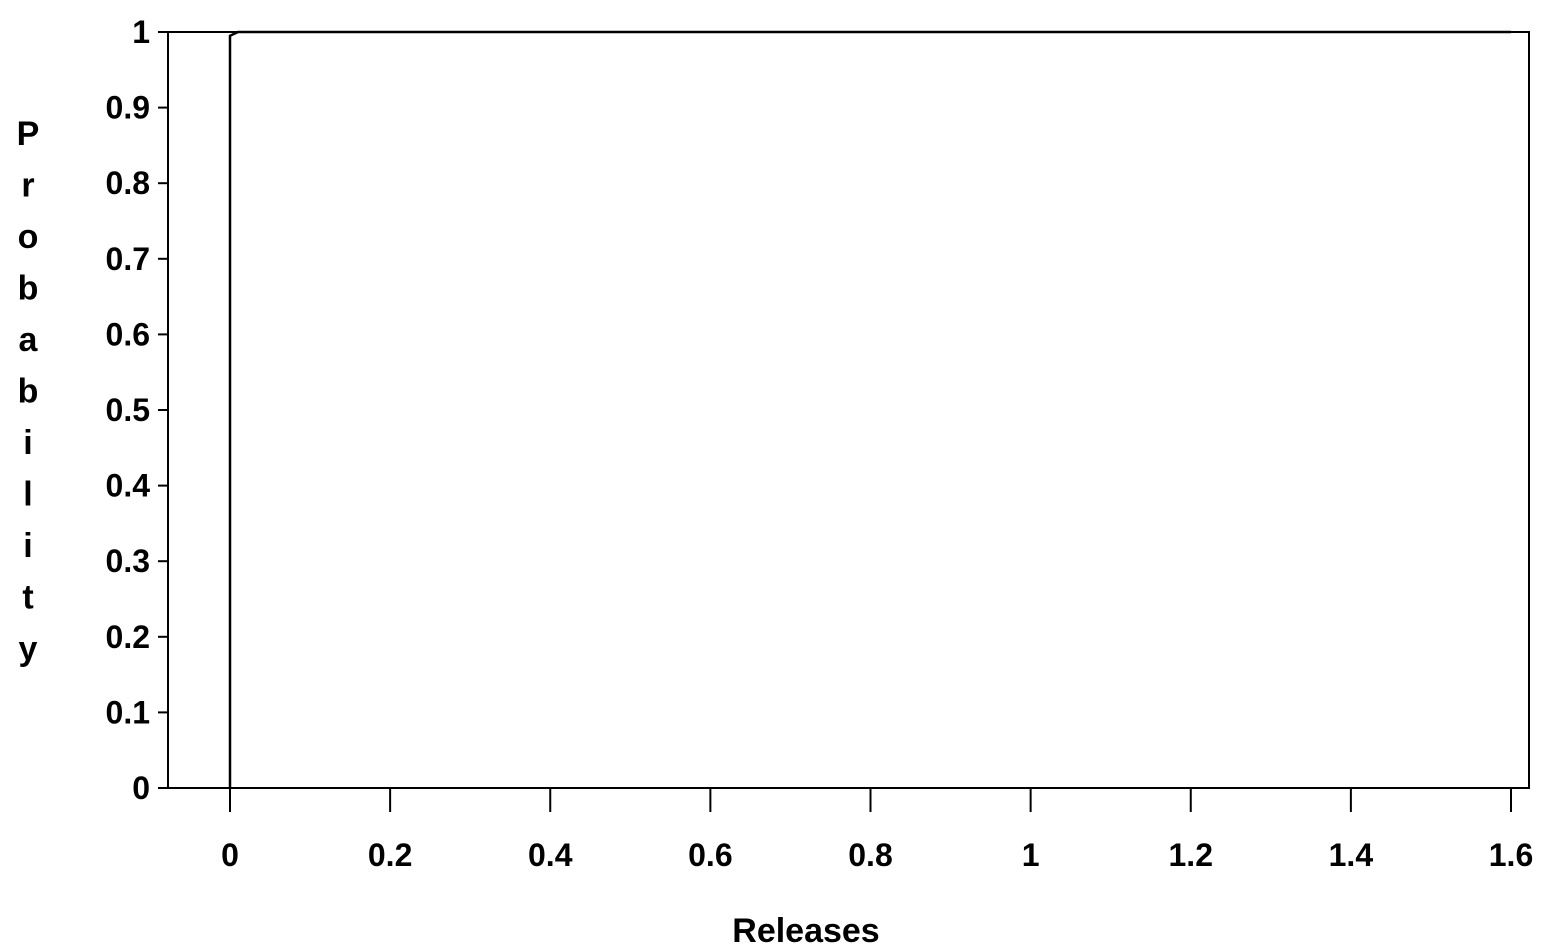 This screenshot has width=1545, height=949. I want to click on x-tick-label-2: 0.4, so click(550, 855).